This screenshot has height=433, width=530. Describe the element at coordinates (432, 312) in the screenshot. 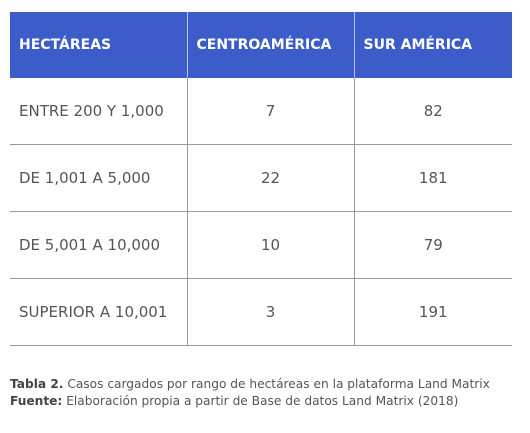

I see `table-cell: 191` at that location.